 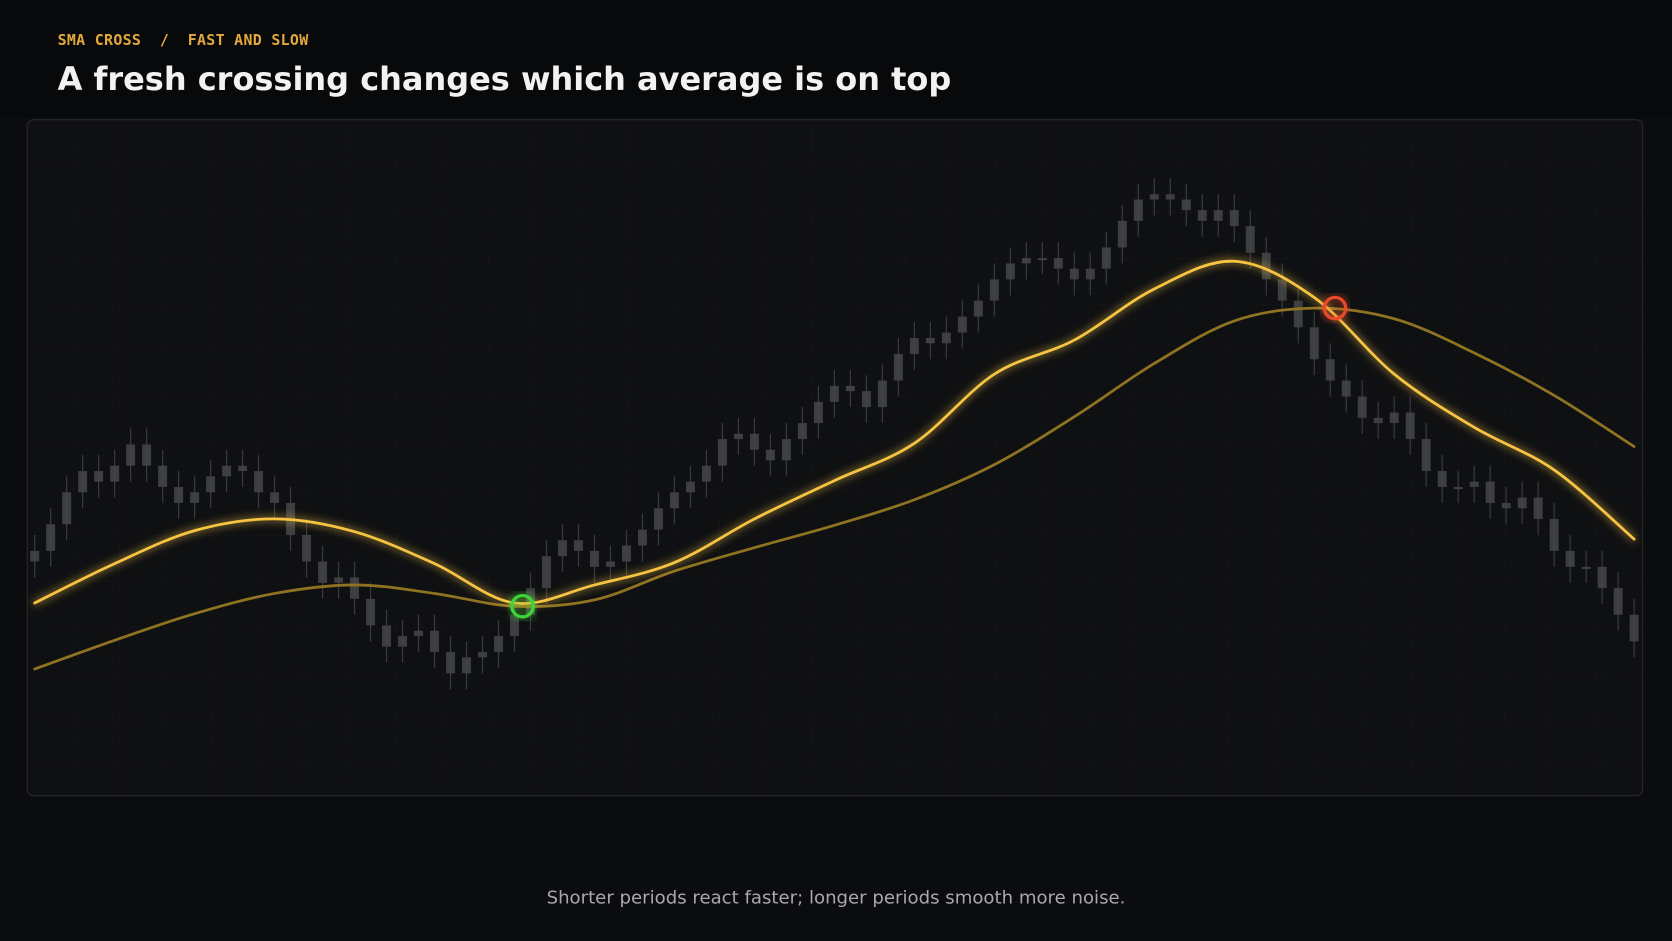 I want to click on eyebrow: SMA CROSS / FAST AND SLOW, so click(x=183, y=40).